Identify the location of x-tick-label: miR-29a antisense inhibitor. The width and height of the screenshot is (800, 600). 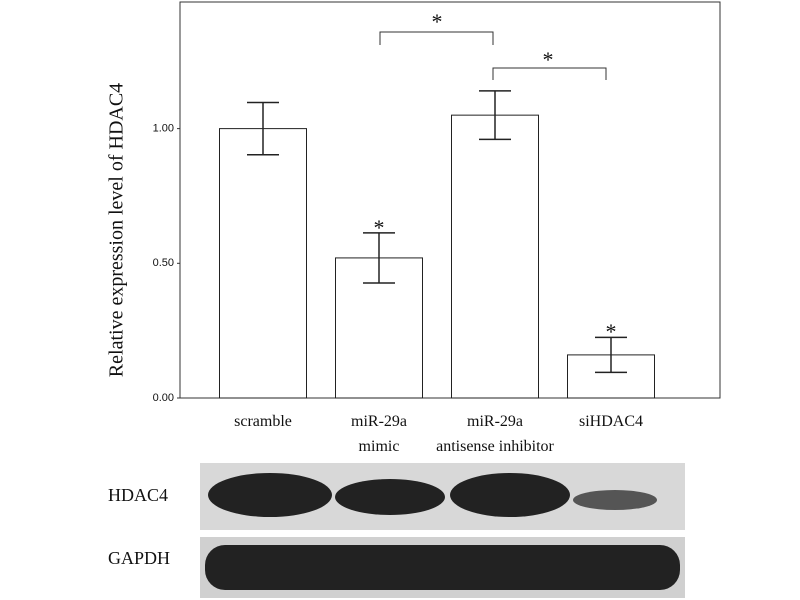
(495, 434).